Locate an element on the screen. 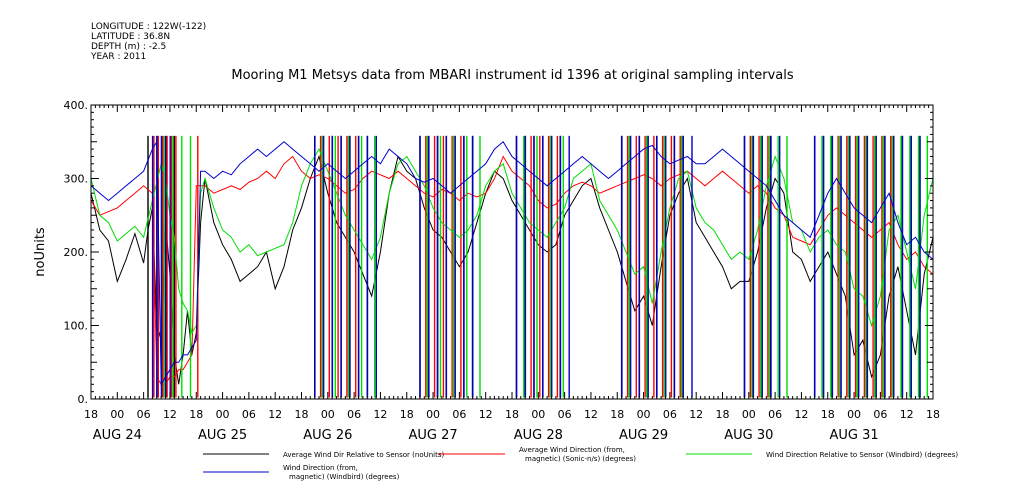  metadata-latitude: LATITUDE : 36.8N is located at coordinates (131, 37).